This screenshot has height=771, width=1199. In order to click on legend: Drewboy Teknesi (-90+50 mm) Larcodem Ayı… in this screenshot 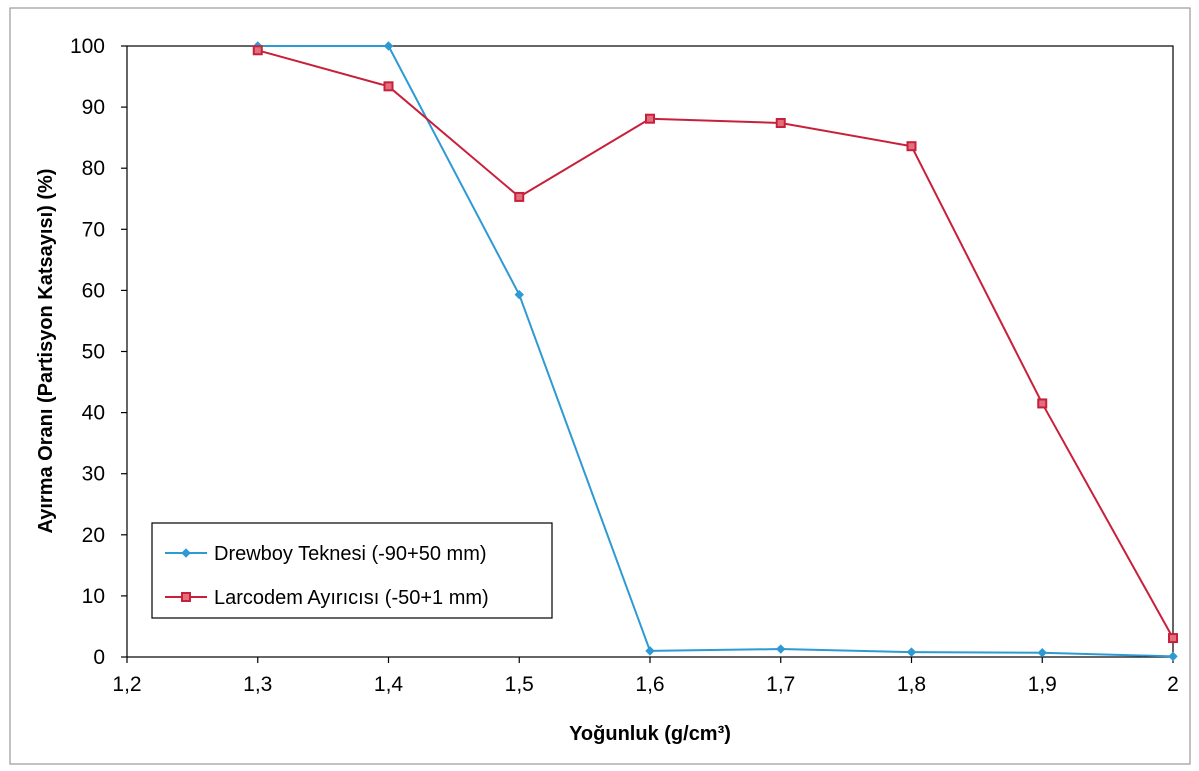, I will do `click(352, 570)`.